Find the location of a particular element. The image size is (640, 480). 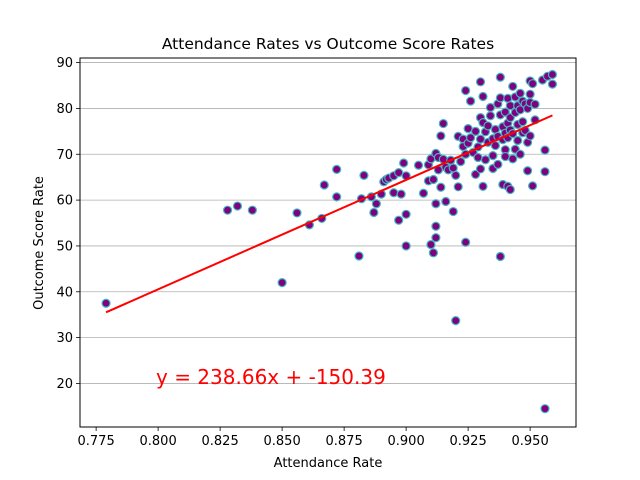

y-axis-label: Outcome Score Rate is located at coordinates (39, 243).